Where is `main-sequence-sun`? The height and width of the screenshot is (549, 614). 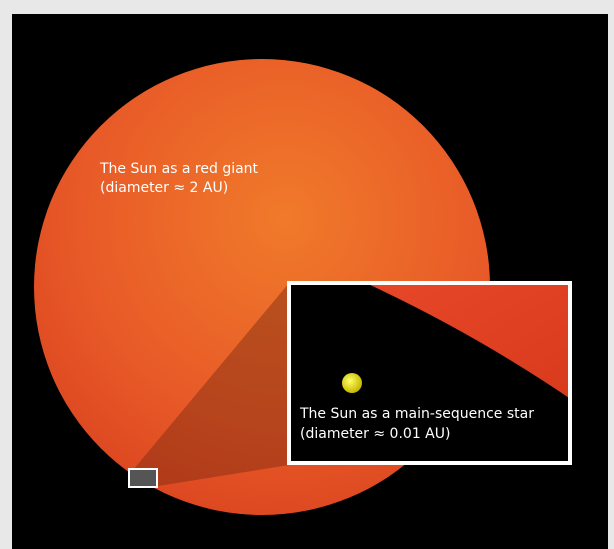
main-sequence-sun is located at coordinates (352, 383).